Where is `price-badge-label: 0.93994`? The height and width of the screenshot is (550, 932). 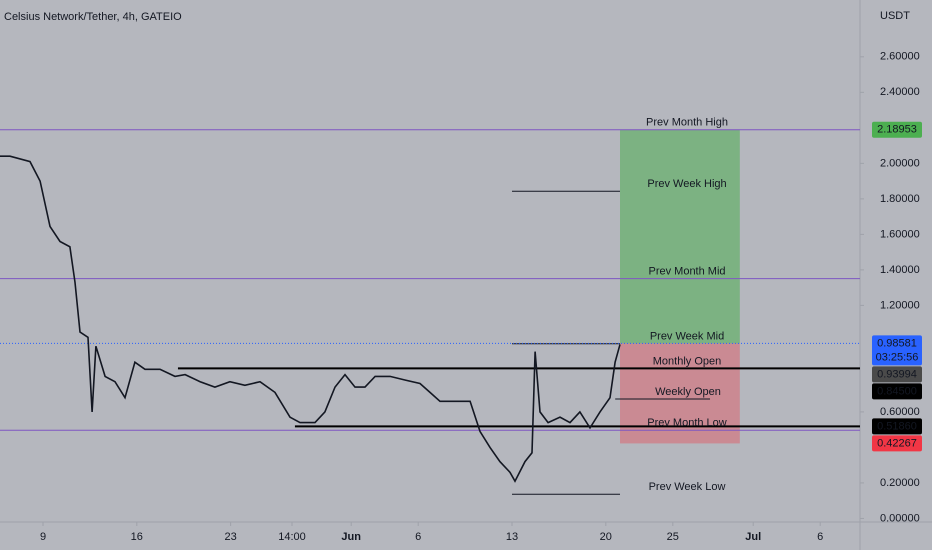
price-badge-label: 0.93994 is located at coordinates (897, 374).